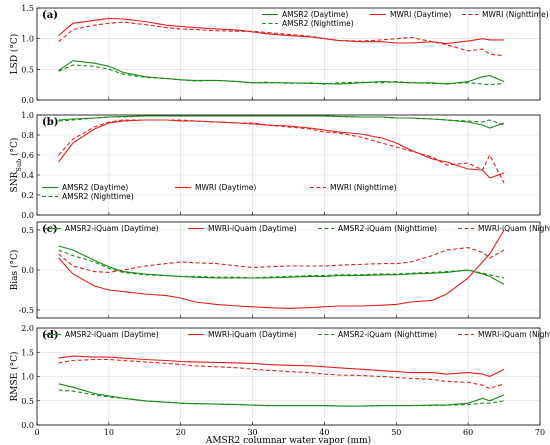 The width and height of the screenshot is (550, 445). Describe the element at coordinates (109, 432) in the screenshot. I see `x-tick-label: 10` at that location.